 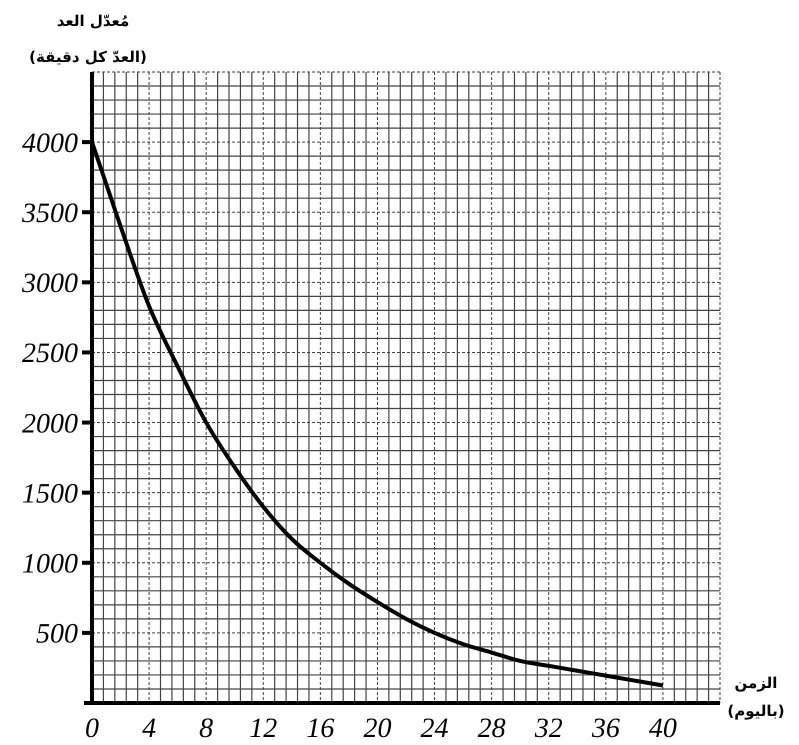 What do you see at coordinates (49, 214) in the screenshot?
I see `y-tick-label: 3500` at bounding box center [49, 214].